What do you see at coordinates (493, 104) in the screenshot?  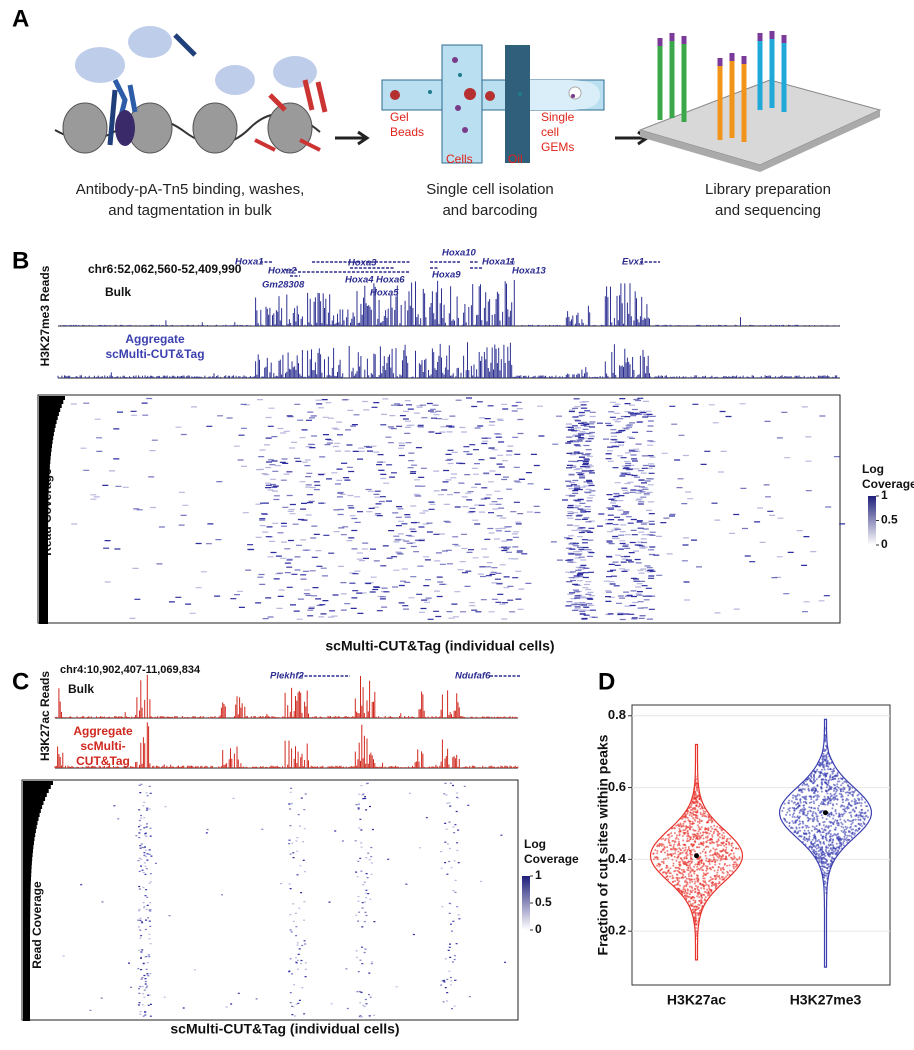 I see `microfluidic-chip` at bounding box center [493, 104].